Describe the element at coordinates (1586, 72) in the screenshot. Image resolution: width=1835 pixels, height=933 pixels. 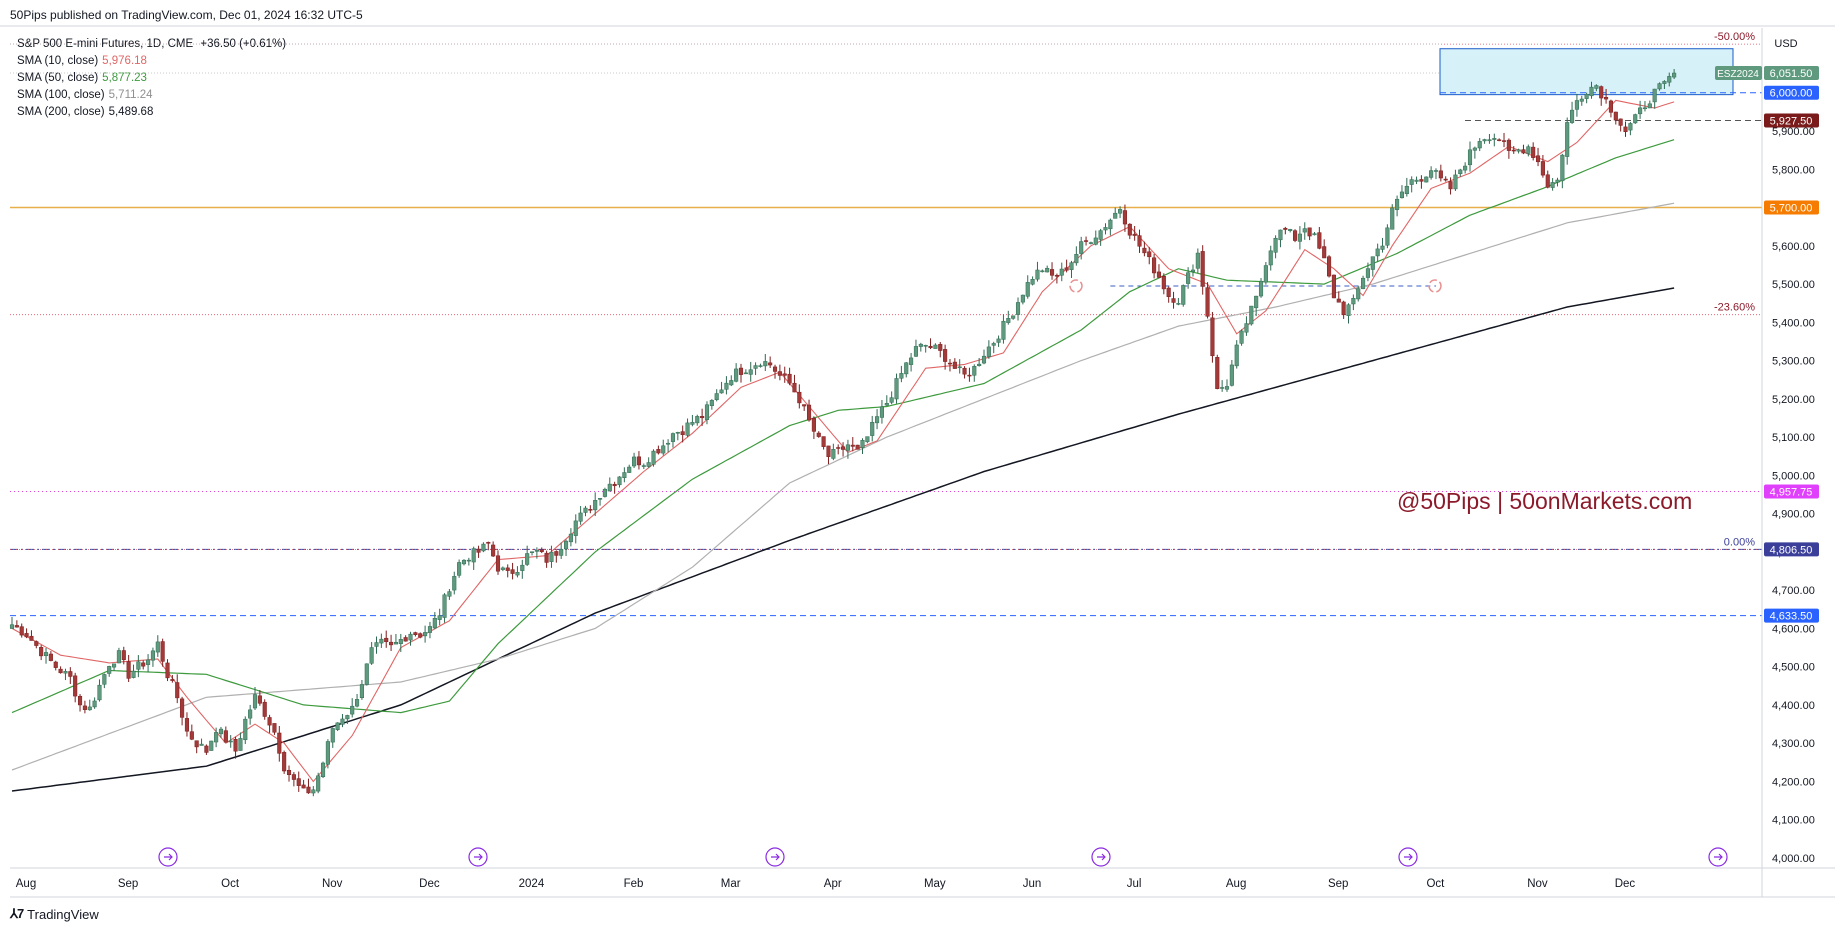
I see `target-zone-box` at that location.